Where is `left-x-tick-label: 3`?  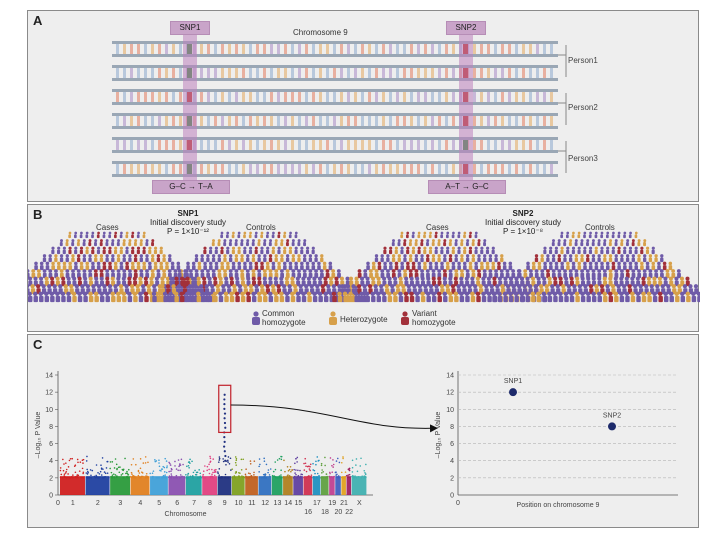
left-x-tick-label: 3 is located at coordinates (120, 503).